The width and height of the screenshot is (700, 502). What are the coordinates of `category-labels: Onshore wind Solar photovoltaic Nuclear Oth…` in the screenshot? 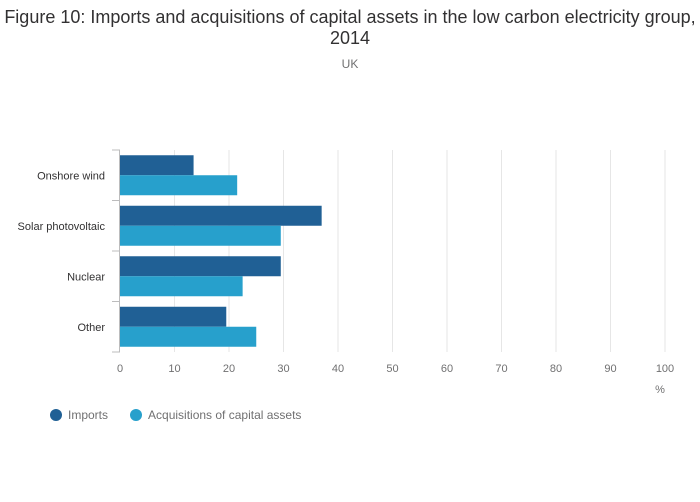 It's located at (62, 252).